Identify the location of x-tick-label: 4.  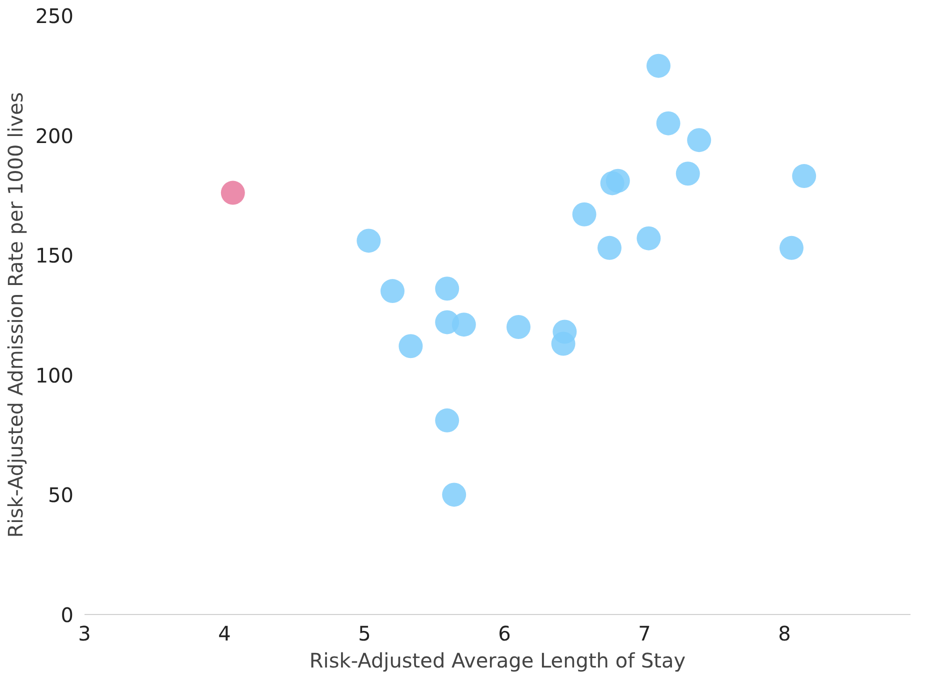
(224, 634).